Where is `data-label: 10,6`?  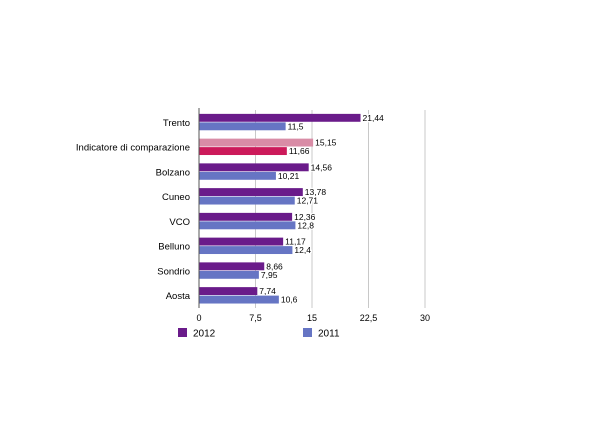
data-label: 10,6 is located at coordinates (289, 300).